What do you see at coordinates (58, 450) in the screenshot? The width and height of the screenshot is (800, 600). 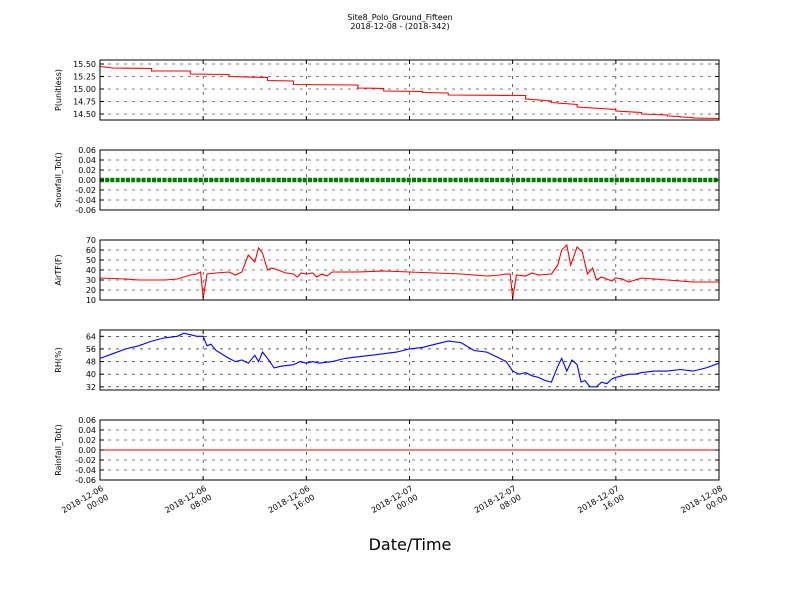 I see `y-axis-label: Rainfall_Tot()` at bounding box center [58, 450].